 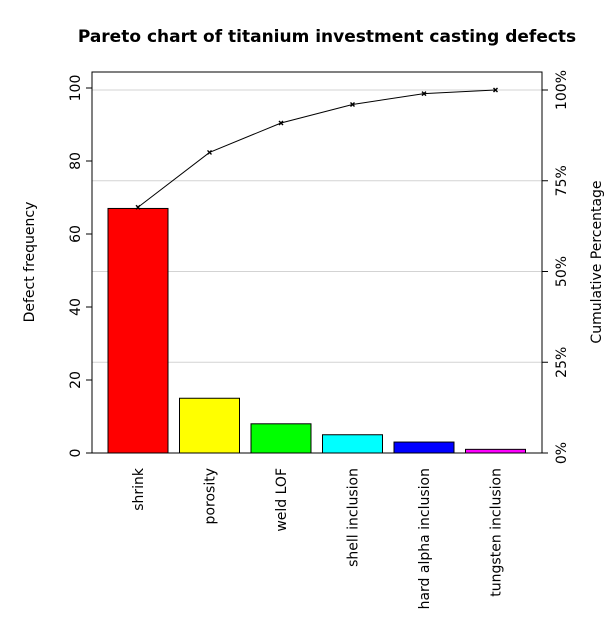 What do you see at coordinates (76, 307) in the screenshot?
I see `y-tick-label: 40` at bounding box center [76, 307].